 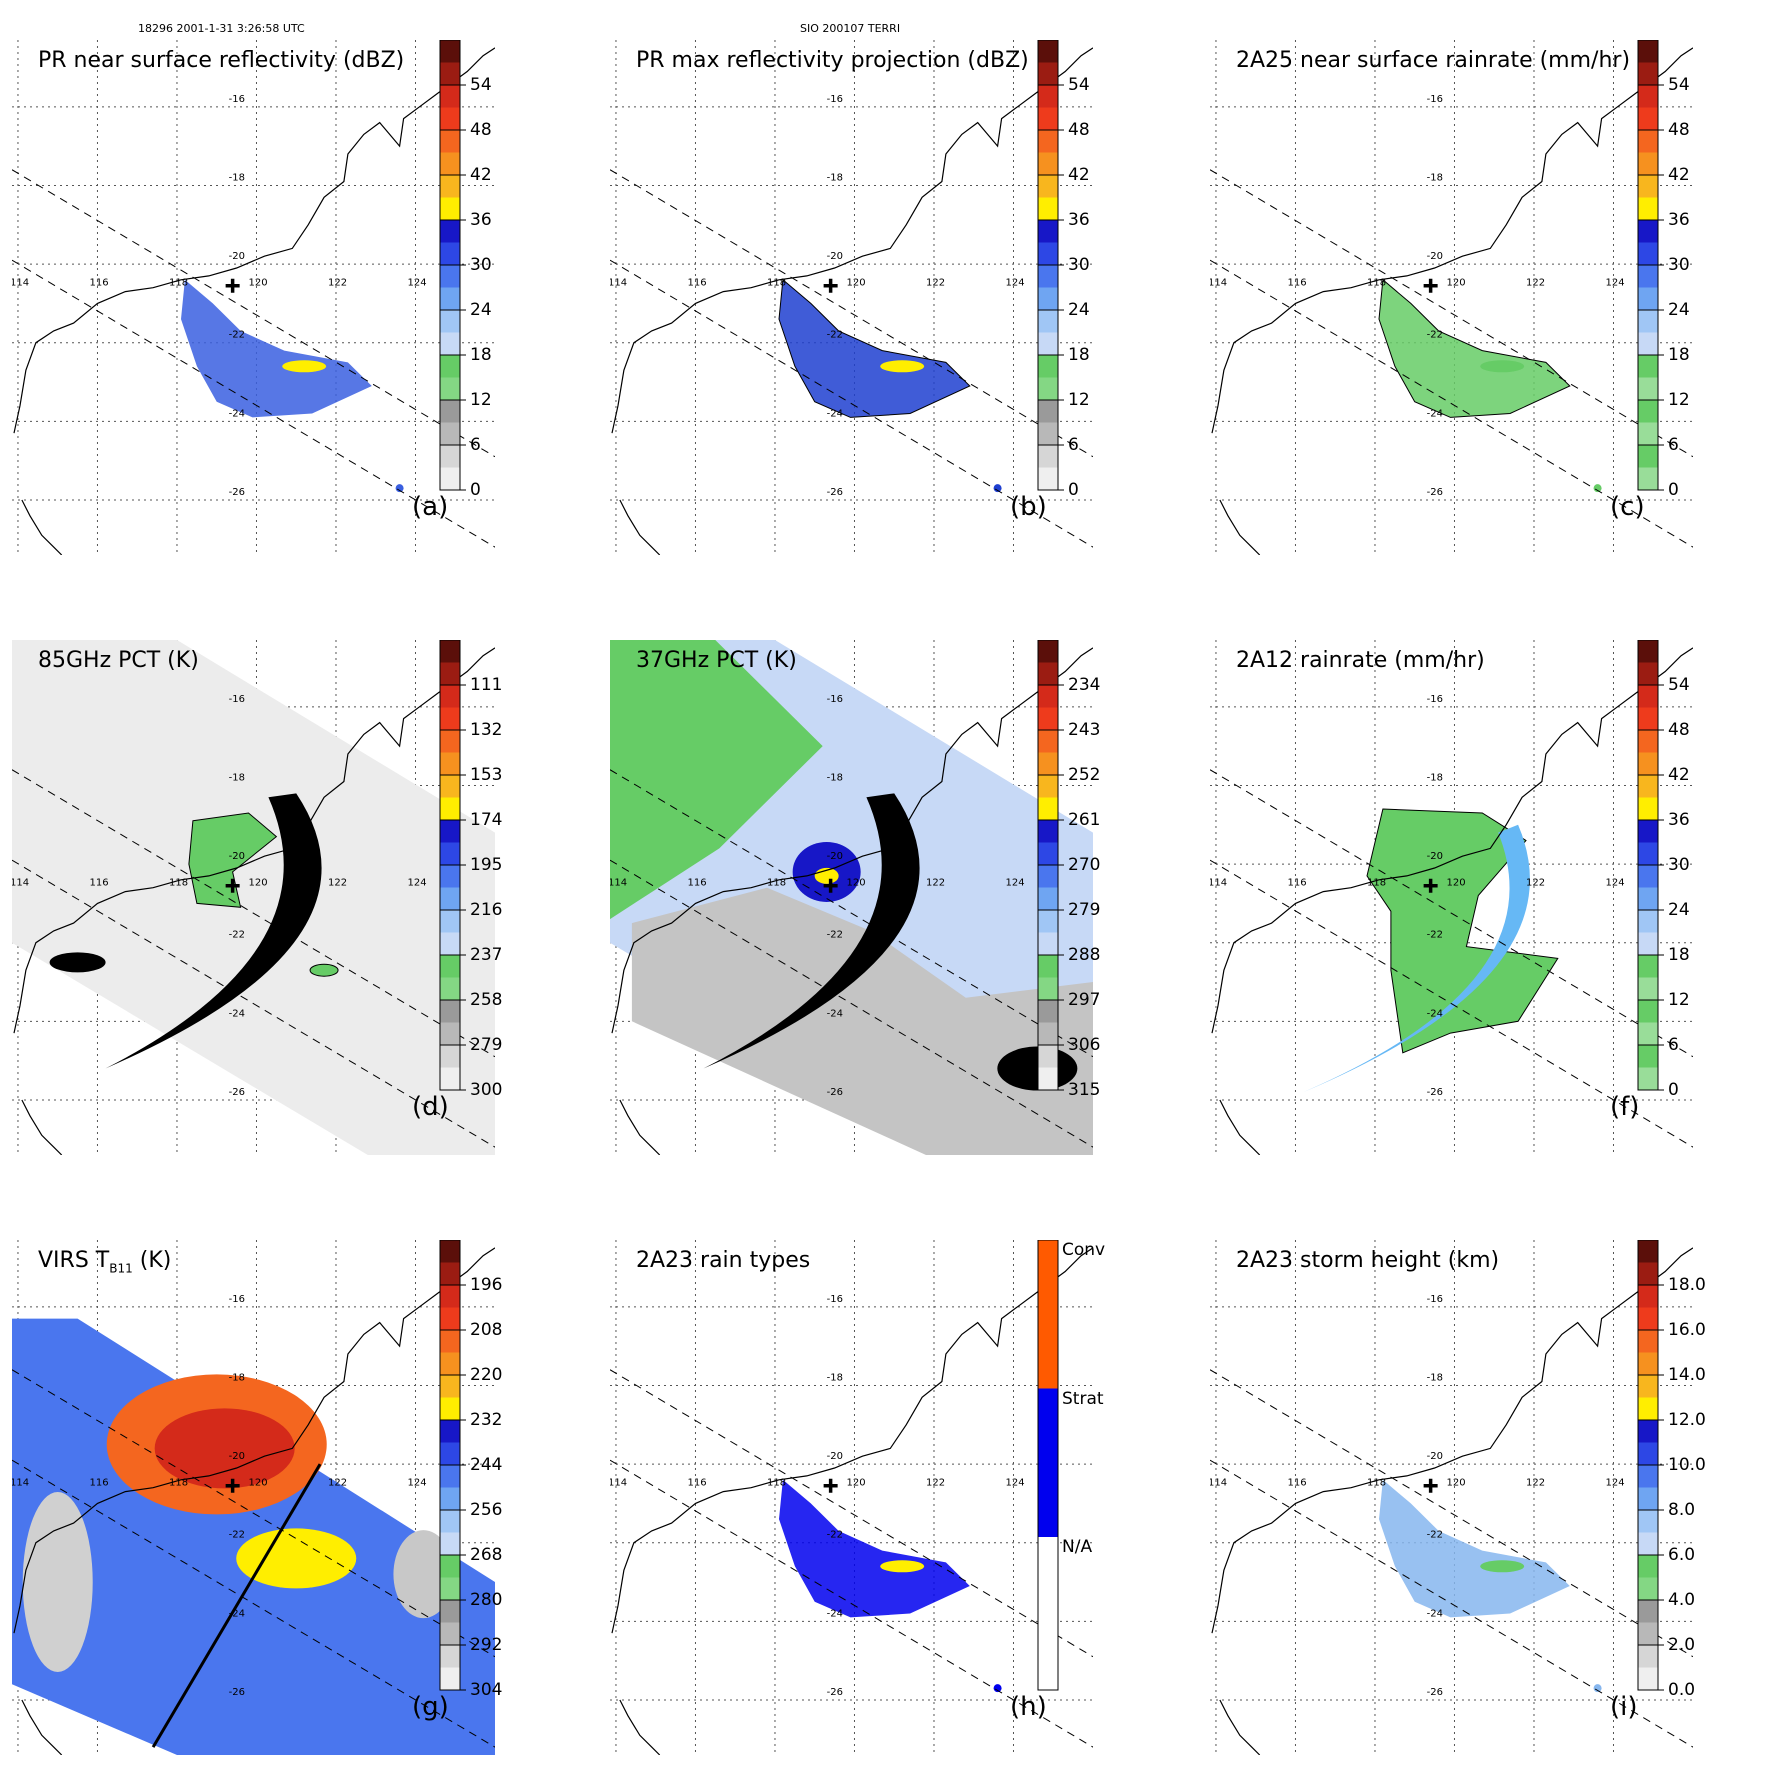 What do you see at coordinates (618, 283) in the screenshot?
I see `lon-label: 114` at bounding box center [618, 283].